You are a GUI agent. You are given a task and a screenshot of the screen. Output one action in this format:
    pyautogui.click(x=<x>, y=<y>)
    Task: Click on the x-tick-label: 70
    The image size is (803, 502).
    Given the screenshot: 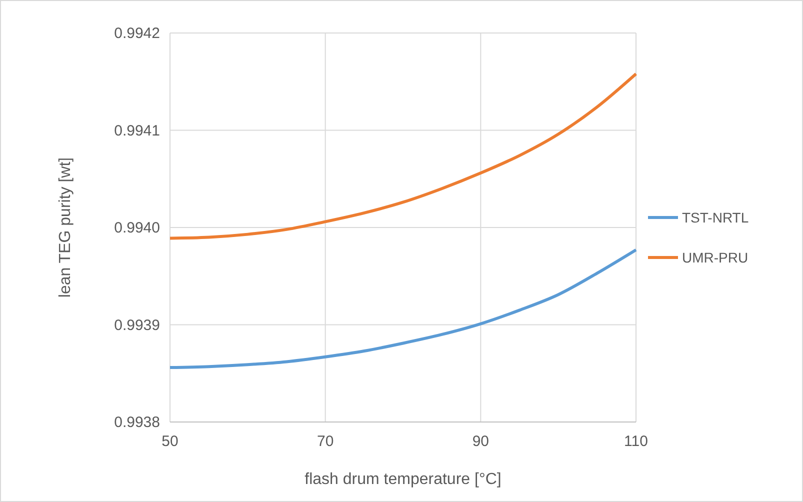 What is the action you would take?
    pyautogui.click(x=325, y=441)
    